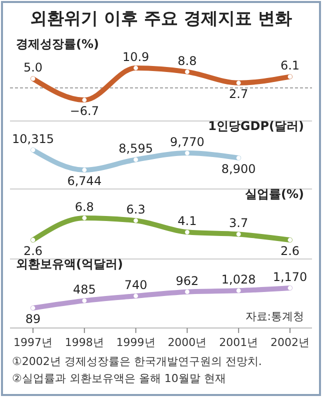  I want to click on data-label: 8,900, so click(238, 169).